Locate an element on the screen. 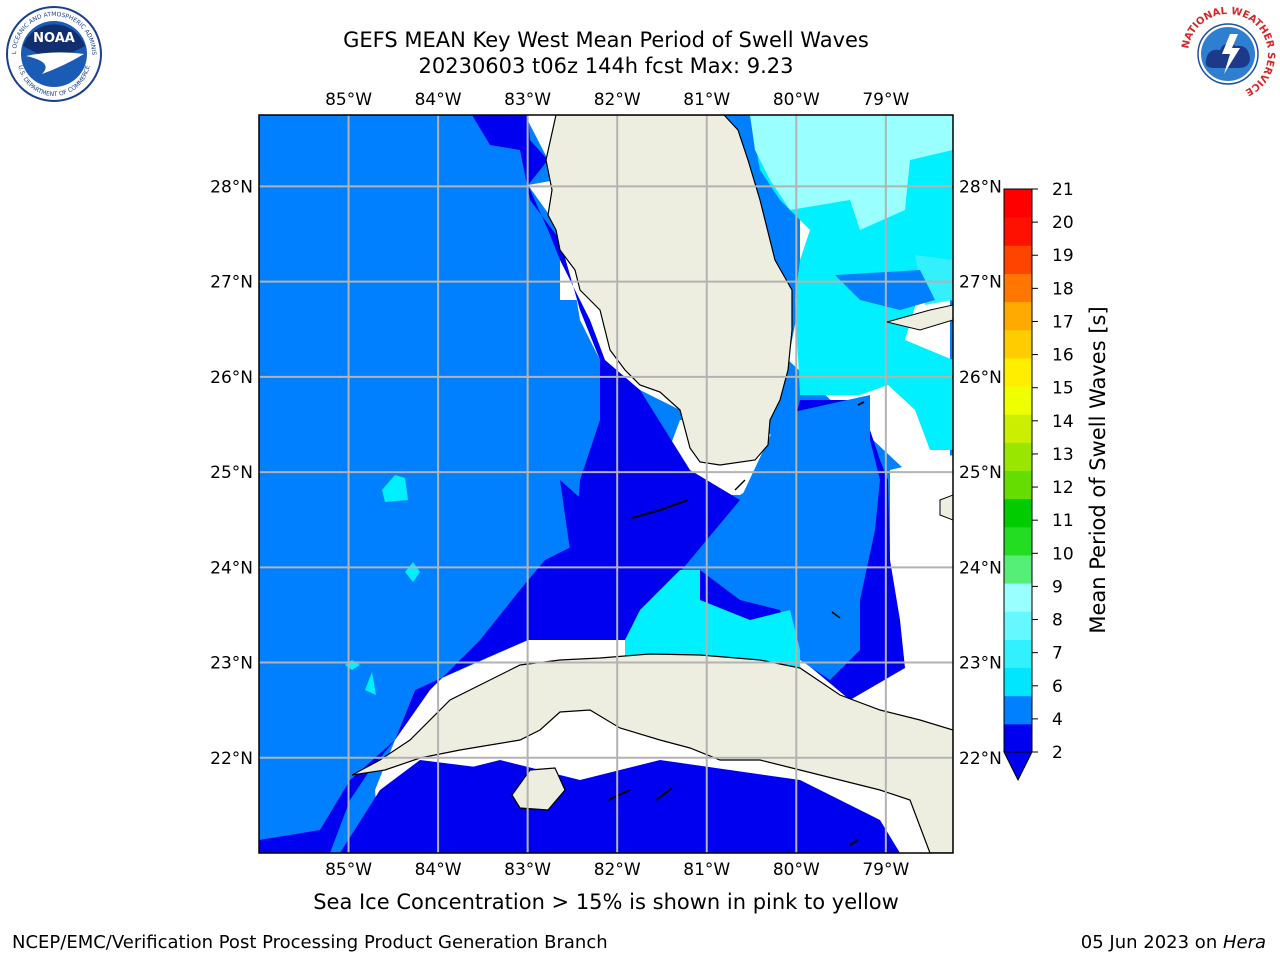 This screenshot has width=1280, height=960. map-subtitle: 20230603 t06z 144h fcst Max: 9.23 is located at coordinates (606, 66).